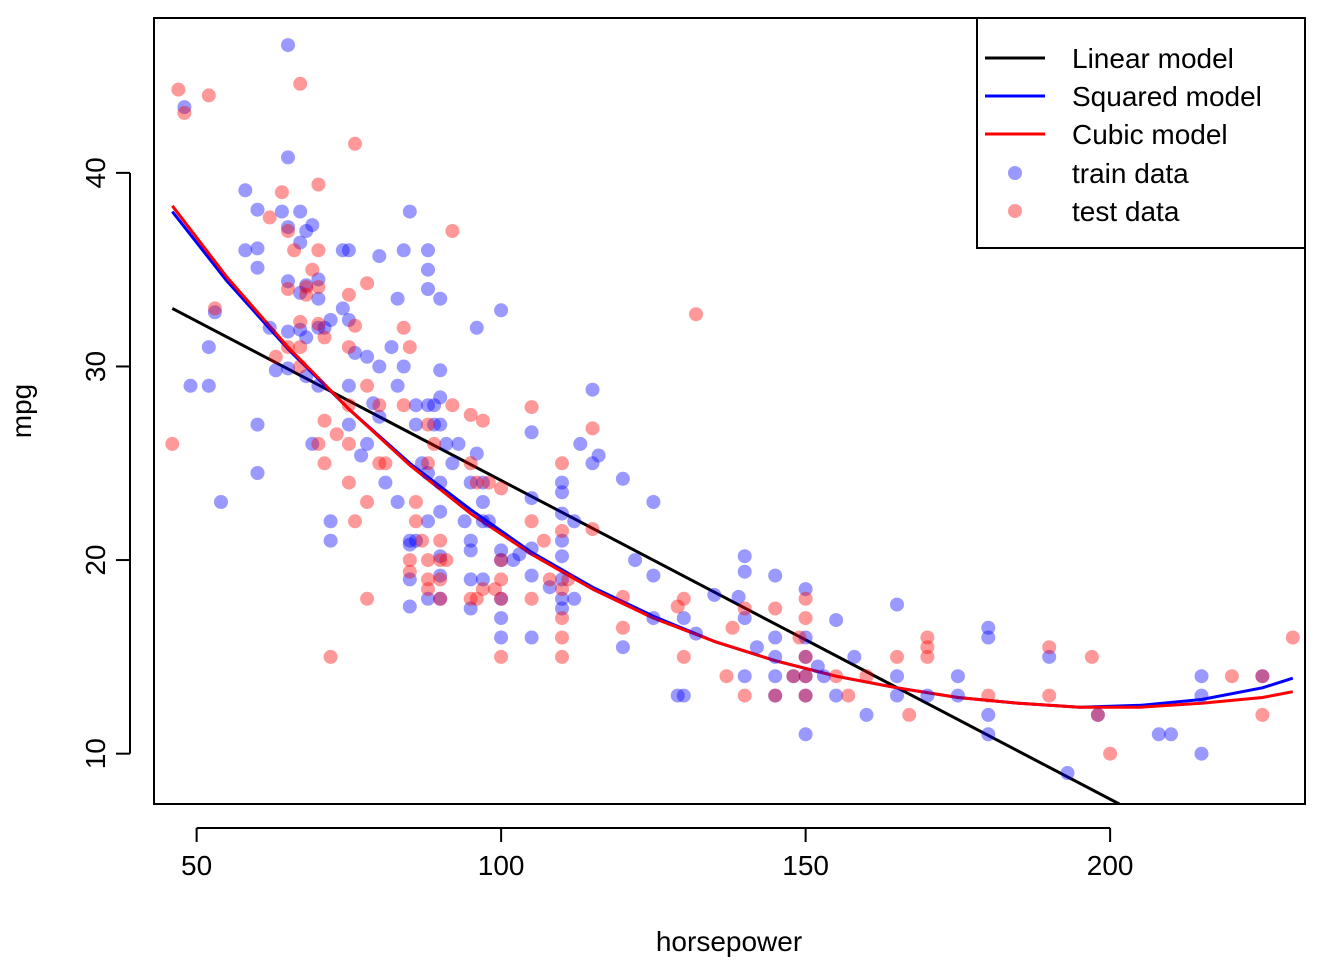 Image resolution: width=1344 pixels, height=960 pixels. I want to click on legend-squared-label: Squared model, so click(1167, 96).